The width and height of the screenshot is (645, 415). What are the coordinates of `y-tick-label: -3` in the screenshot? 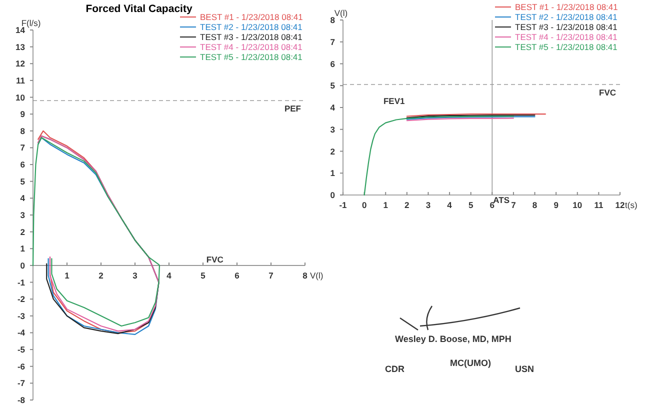 It's located at (21, 315).